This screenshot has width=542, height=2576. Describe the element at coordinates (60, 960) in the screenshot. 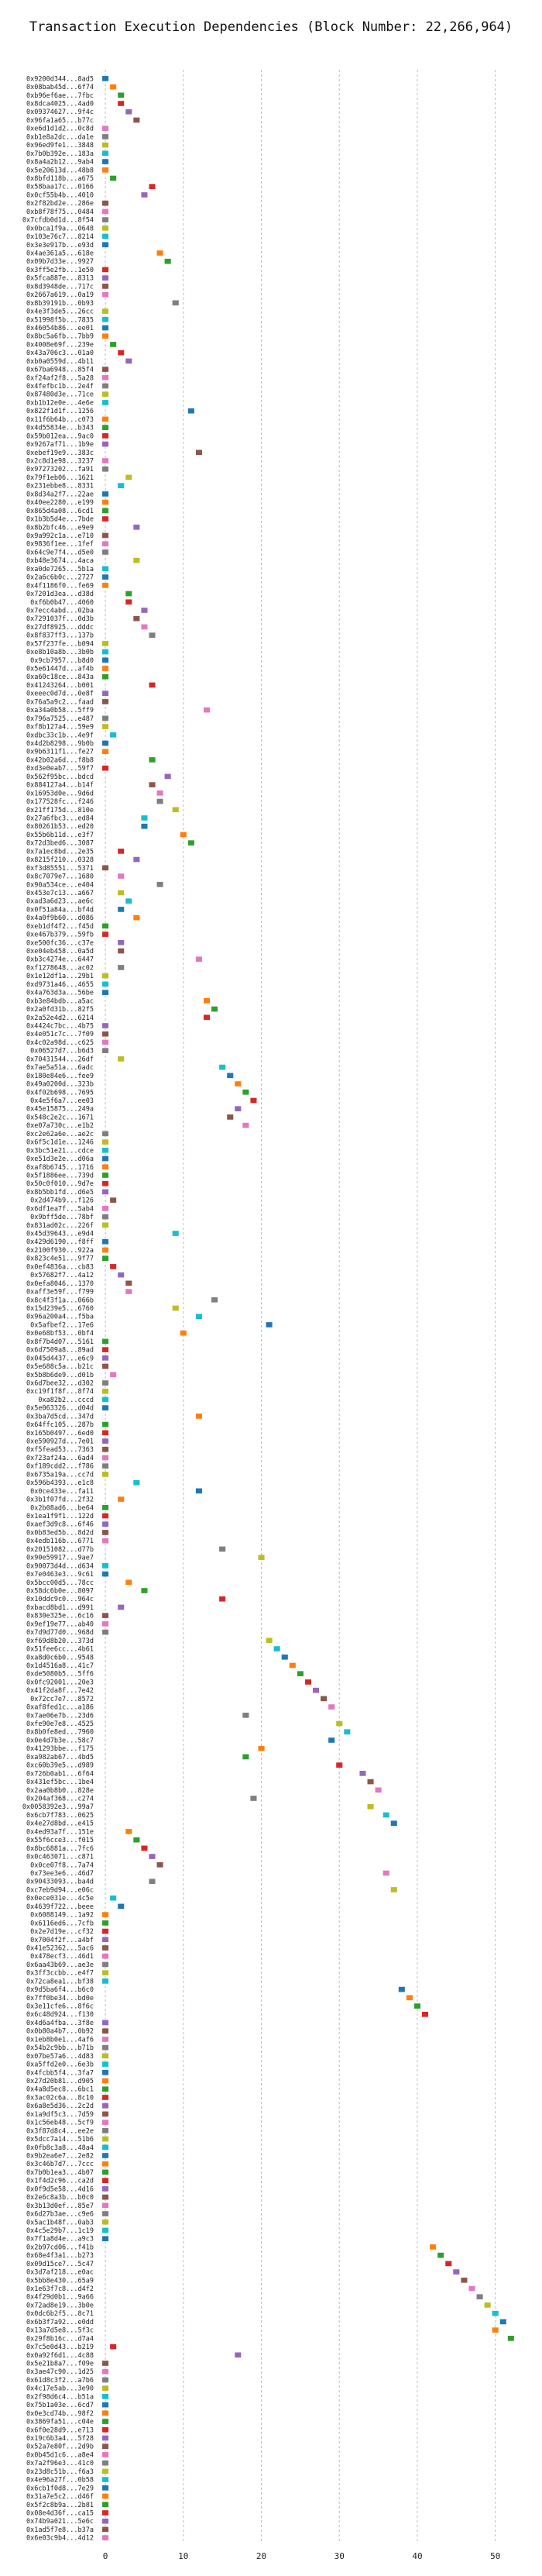

I see `y-tick-label: 0xb3c4274e...6447` at that location.